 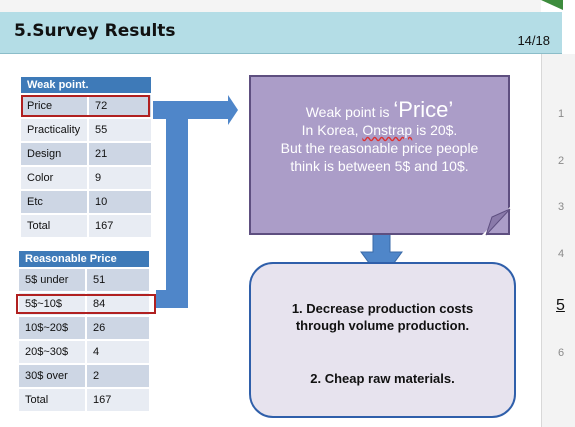 What do you see at coordinates (561, 161) in the screenshot?
I see `slide-thumbnail-2: 2` at bounding box center [561, 161].